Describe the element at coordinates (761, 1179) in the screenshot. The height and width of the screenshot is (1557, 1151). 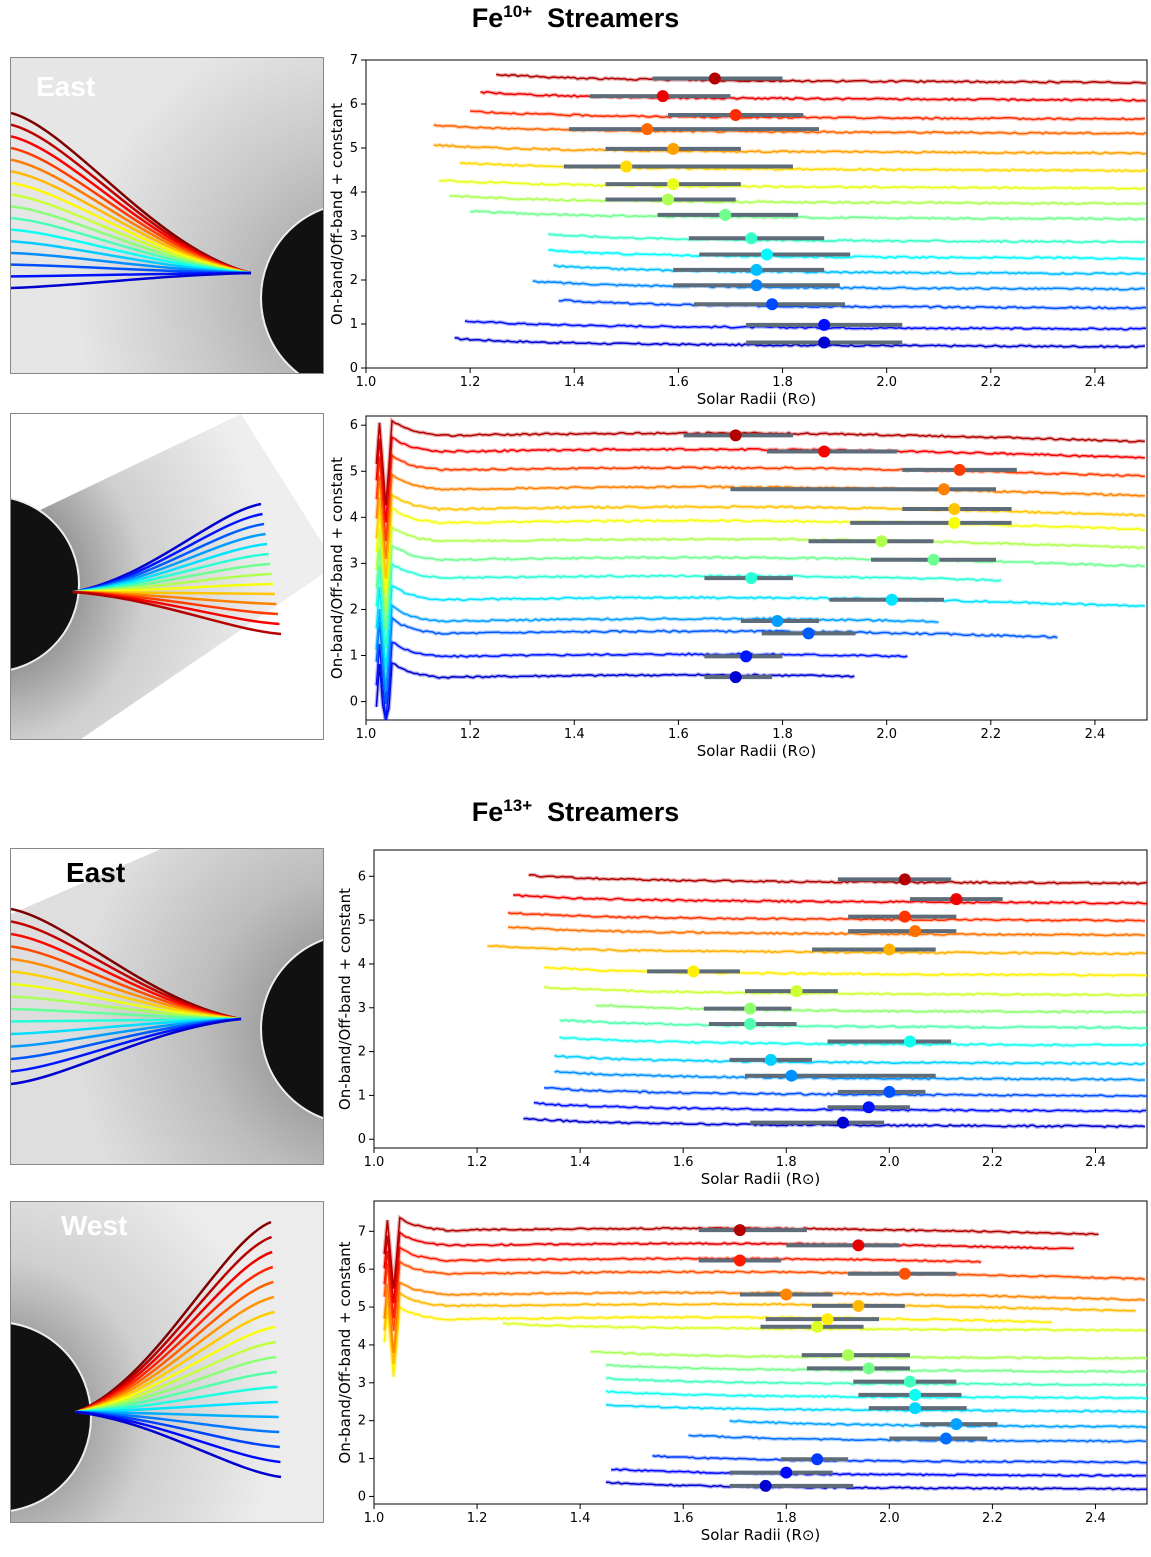
I see `x-axis-label: Solar Radii (R⊙)` at that location.